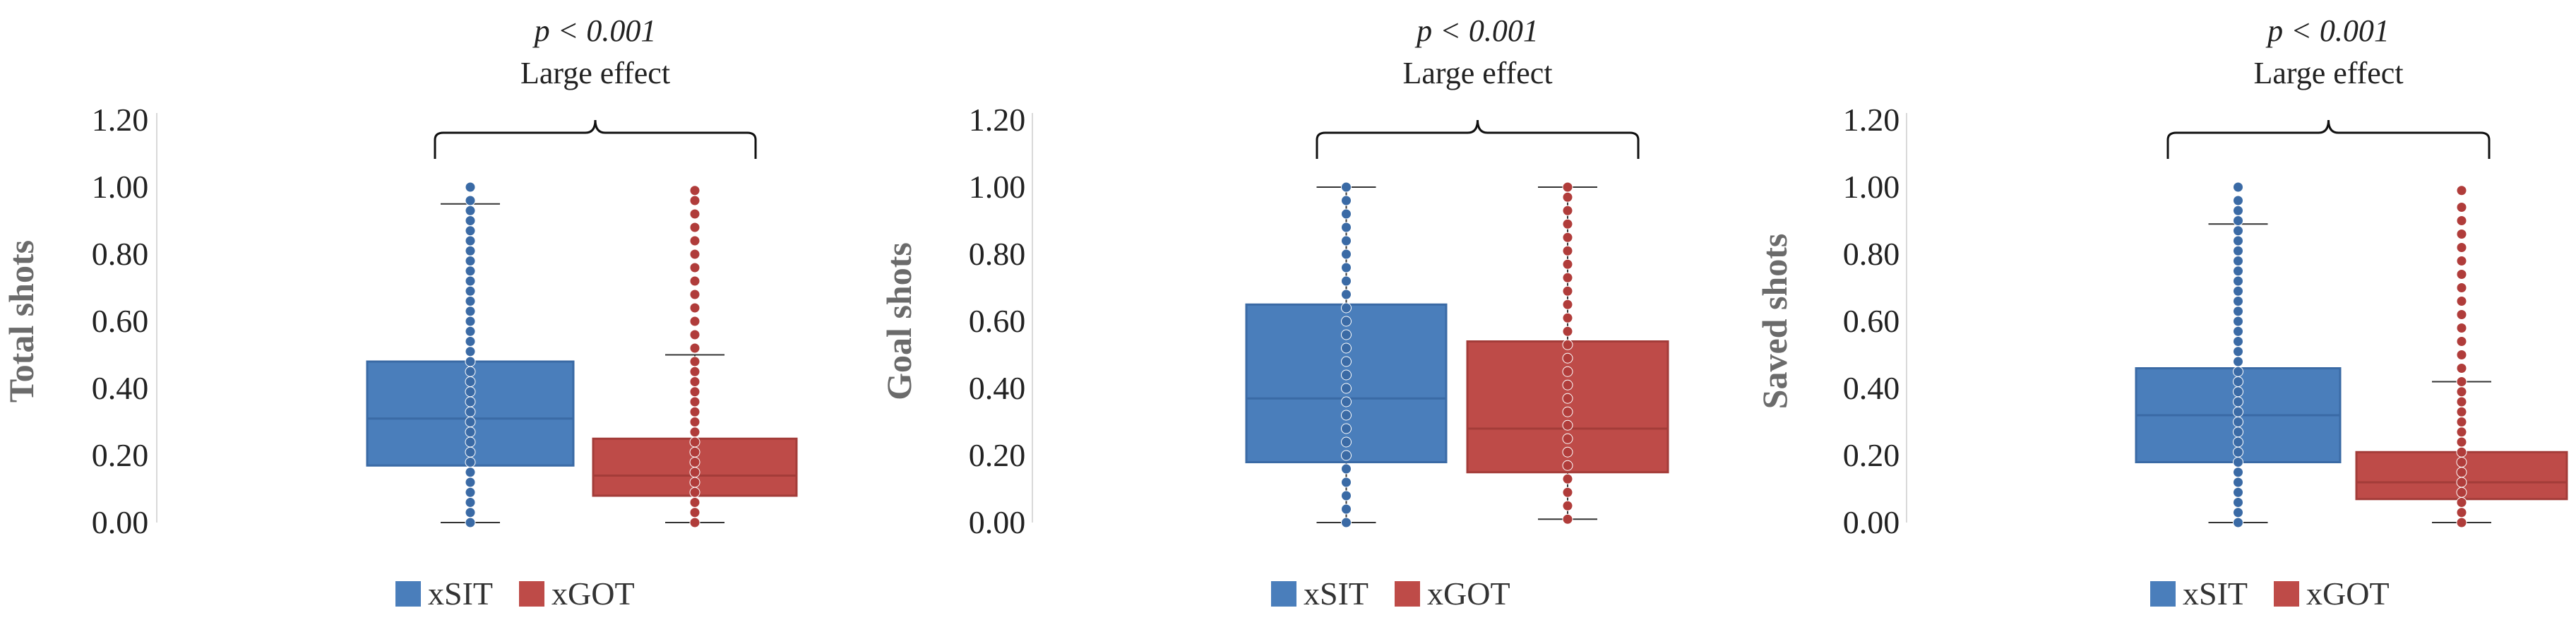 The height and width of the screenshot is (632, 2576). I want to click on legend-swatch-xsit, so click(1283, 594).